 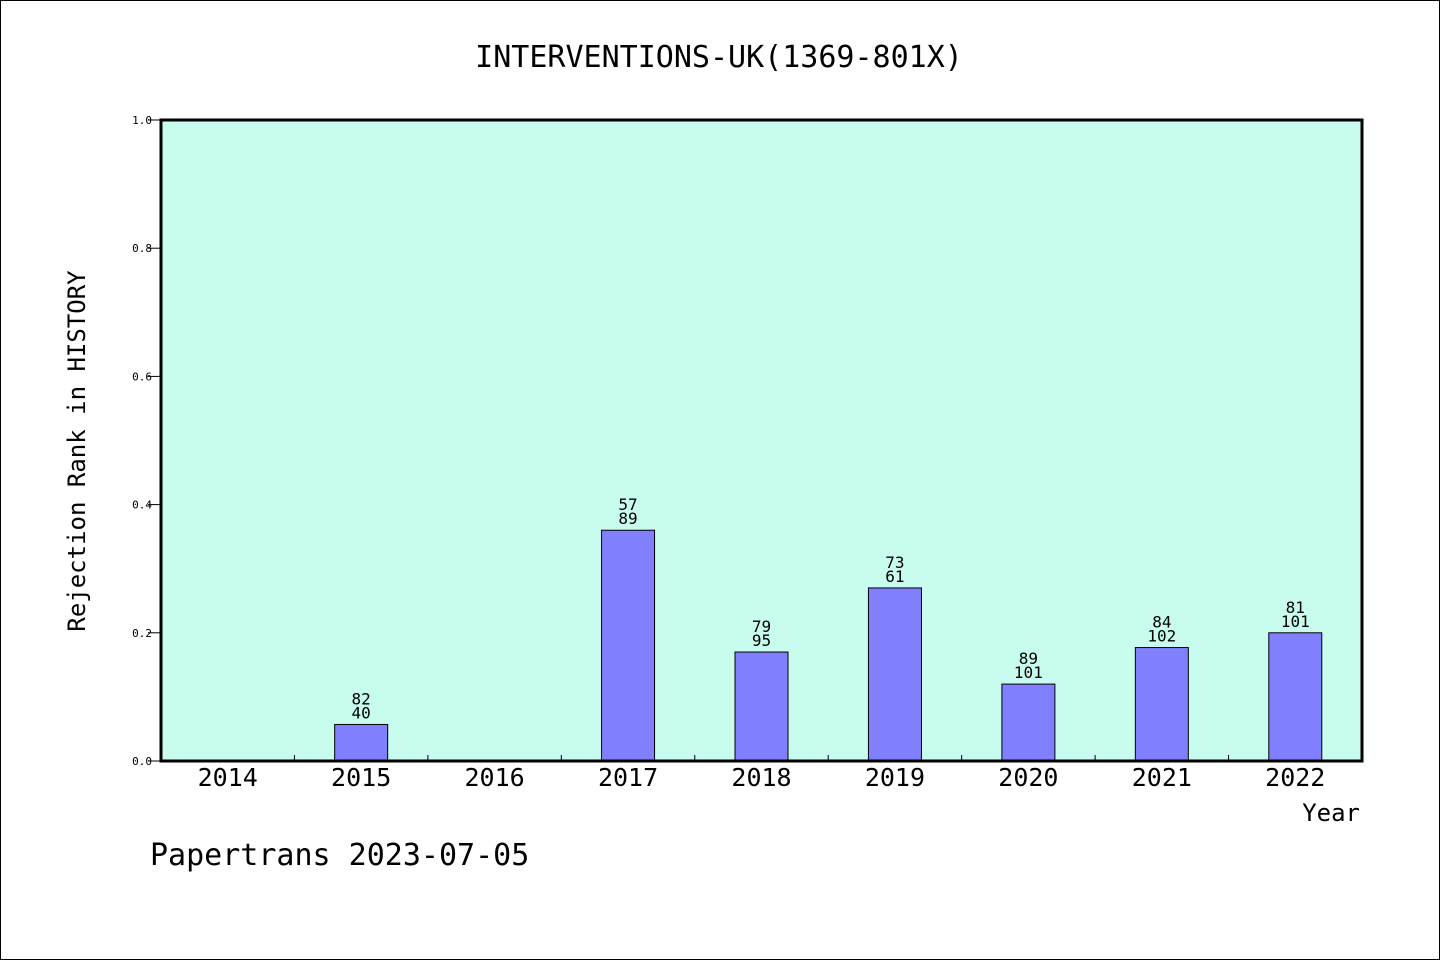 I want to click on bar-label-bottom: 61, so click(x=894, y=576).